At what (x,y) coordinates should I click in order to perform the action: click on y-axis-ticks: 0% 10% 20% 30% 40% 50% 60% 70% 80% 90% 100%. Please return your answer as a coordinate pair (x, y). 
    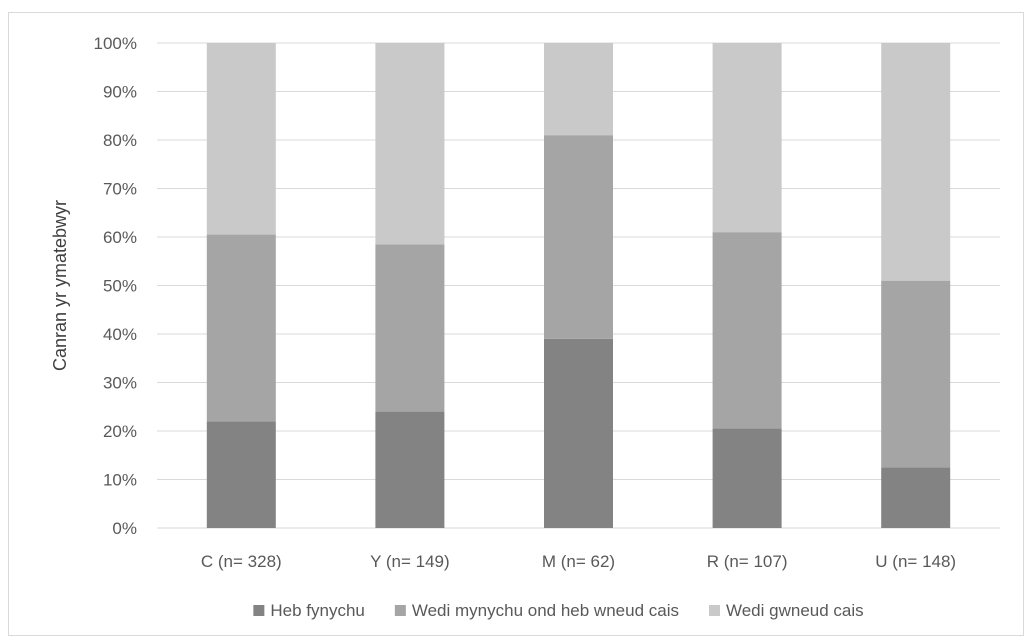
    Looking at the image, I should click on (115, 286).